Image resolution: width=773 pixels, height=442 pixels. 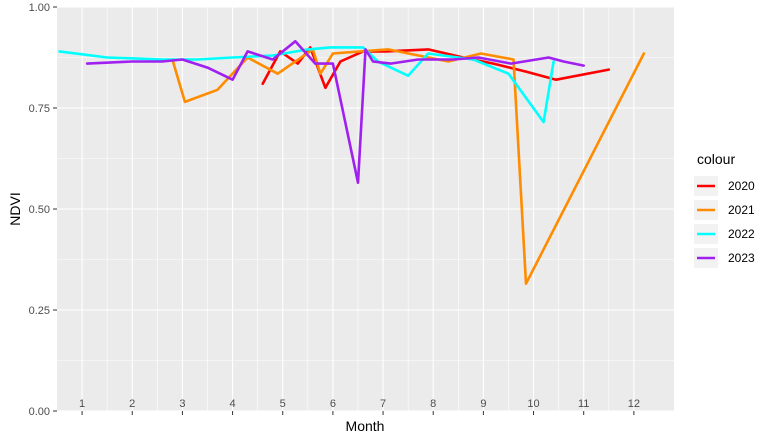 I want to click on y-axis-title: NDVI, so click(x=15, y=208).